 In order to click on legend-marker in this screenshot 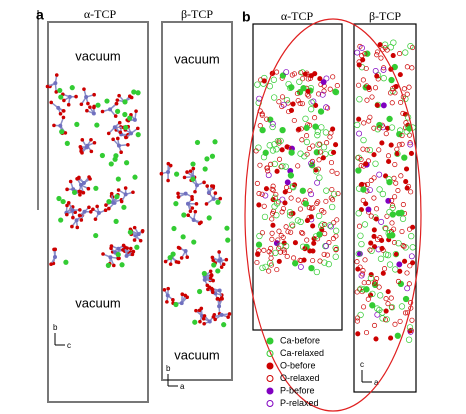, I will do `click(270, 378)`.